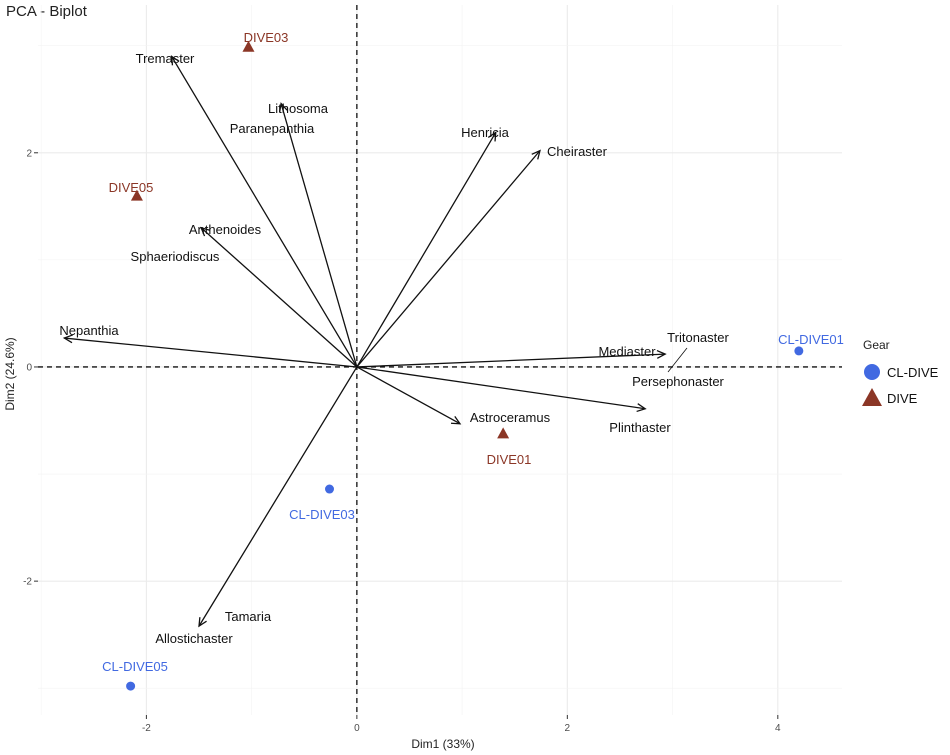  I want to click on y-axis-title: Dim2 (24.6%), so click(10, 373).